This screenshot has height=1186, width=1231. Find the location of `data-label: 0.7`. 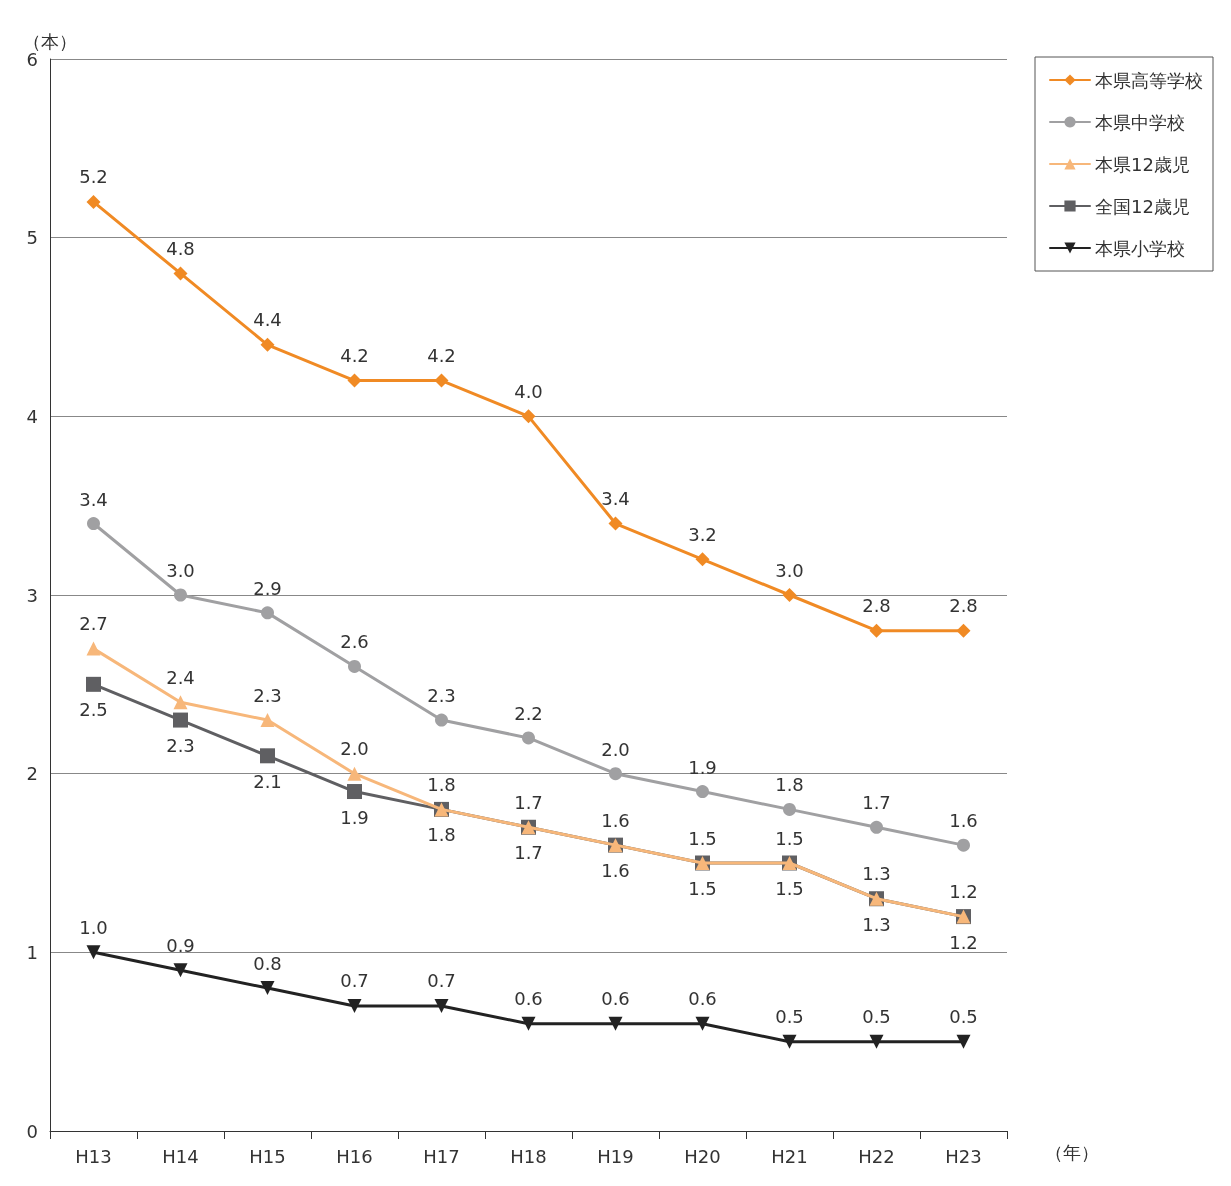

data-label: 0.7 is located at coordinates (441, 981).